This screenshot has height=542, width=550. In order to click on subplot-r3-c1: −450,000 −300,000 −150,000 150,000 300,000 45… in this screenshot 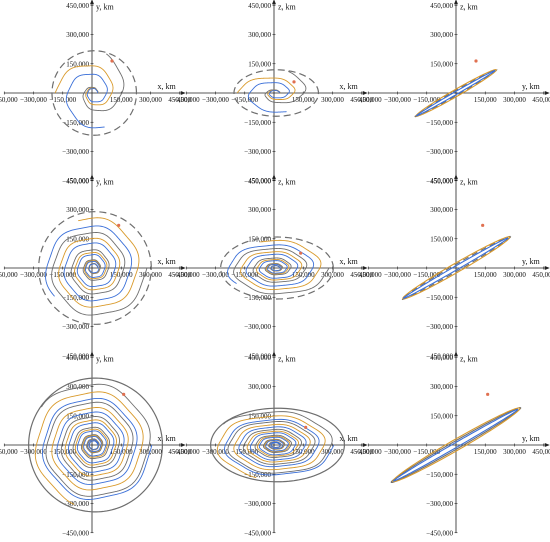, I will do `click(96, 444)`.